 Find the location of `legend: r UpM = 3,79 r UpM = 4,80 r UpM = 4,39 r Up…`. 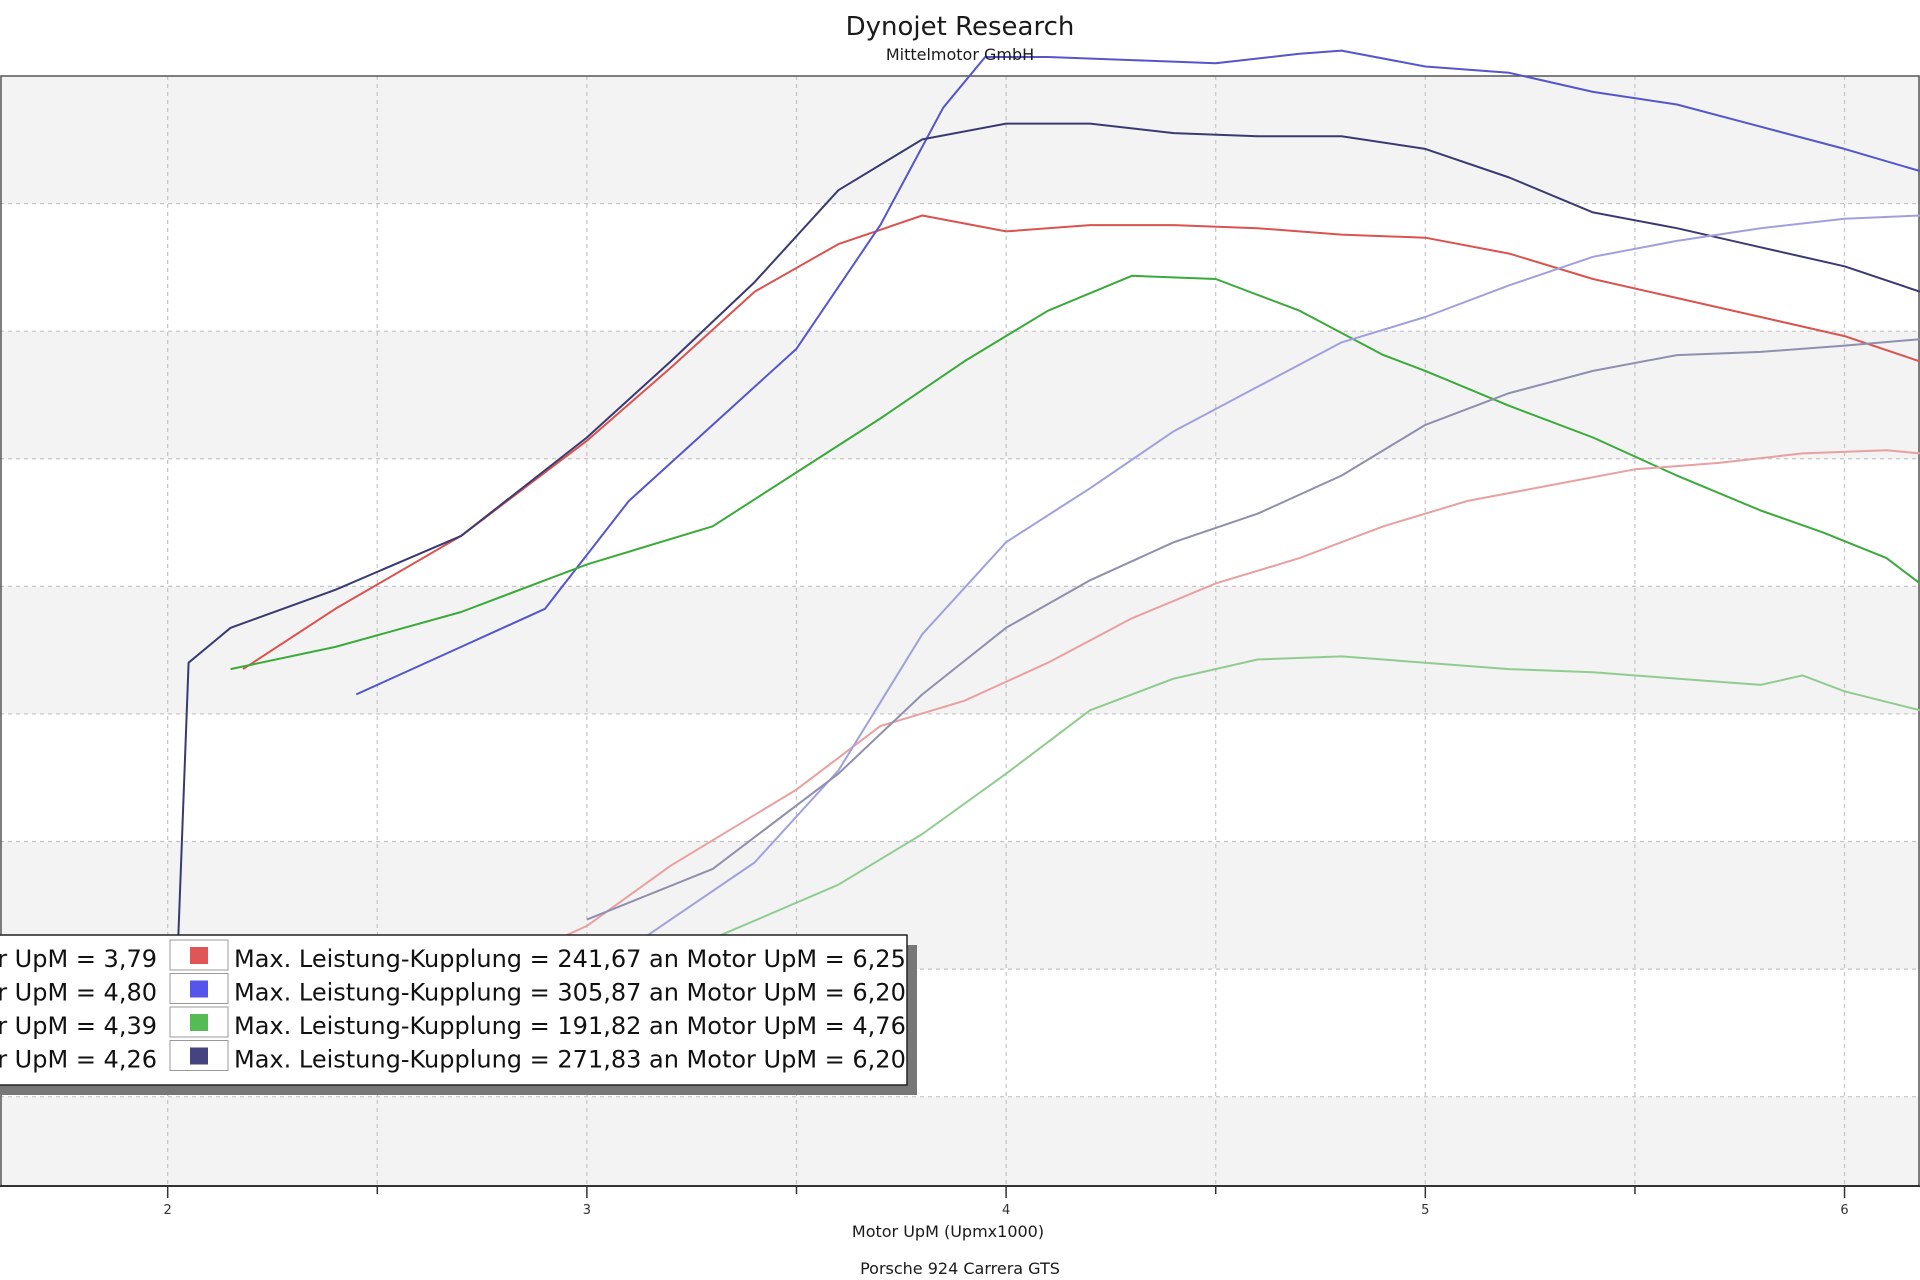

legend: r UpM = 3,79 r UpM = 4,80 r UpM = 4,39 r Up… is located at coordinates (458, 1014).